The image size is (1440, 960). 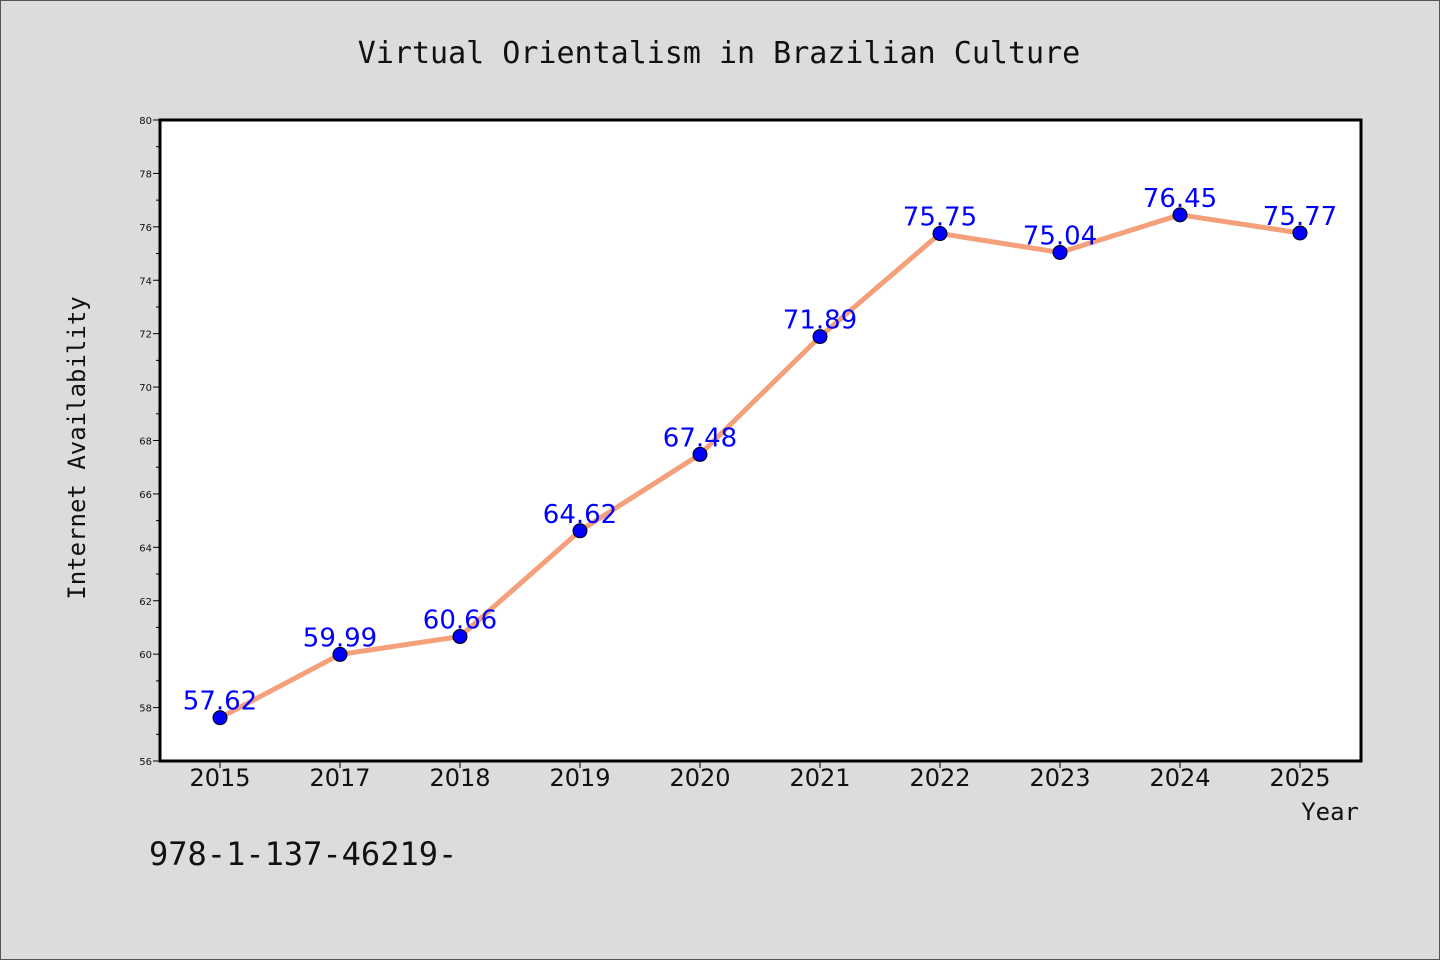 What do you see at coordinates (145, 281) in the screenshot?
I see `y-tick-label: 74` at bounding box center [145, 281].